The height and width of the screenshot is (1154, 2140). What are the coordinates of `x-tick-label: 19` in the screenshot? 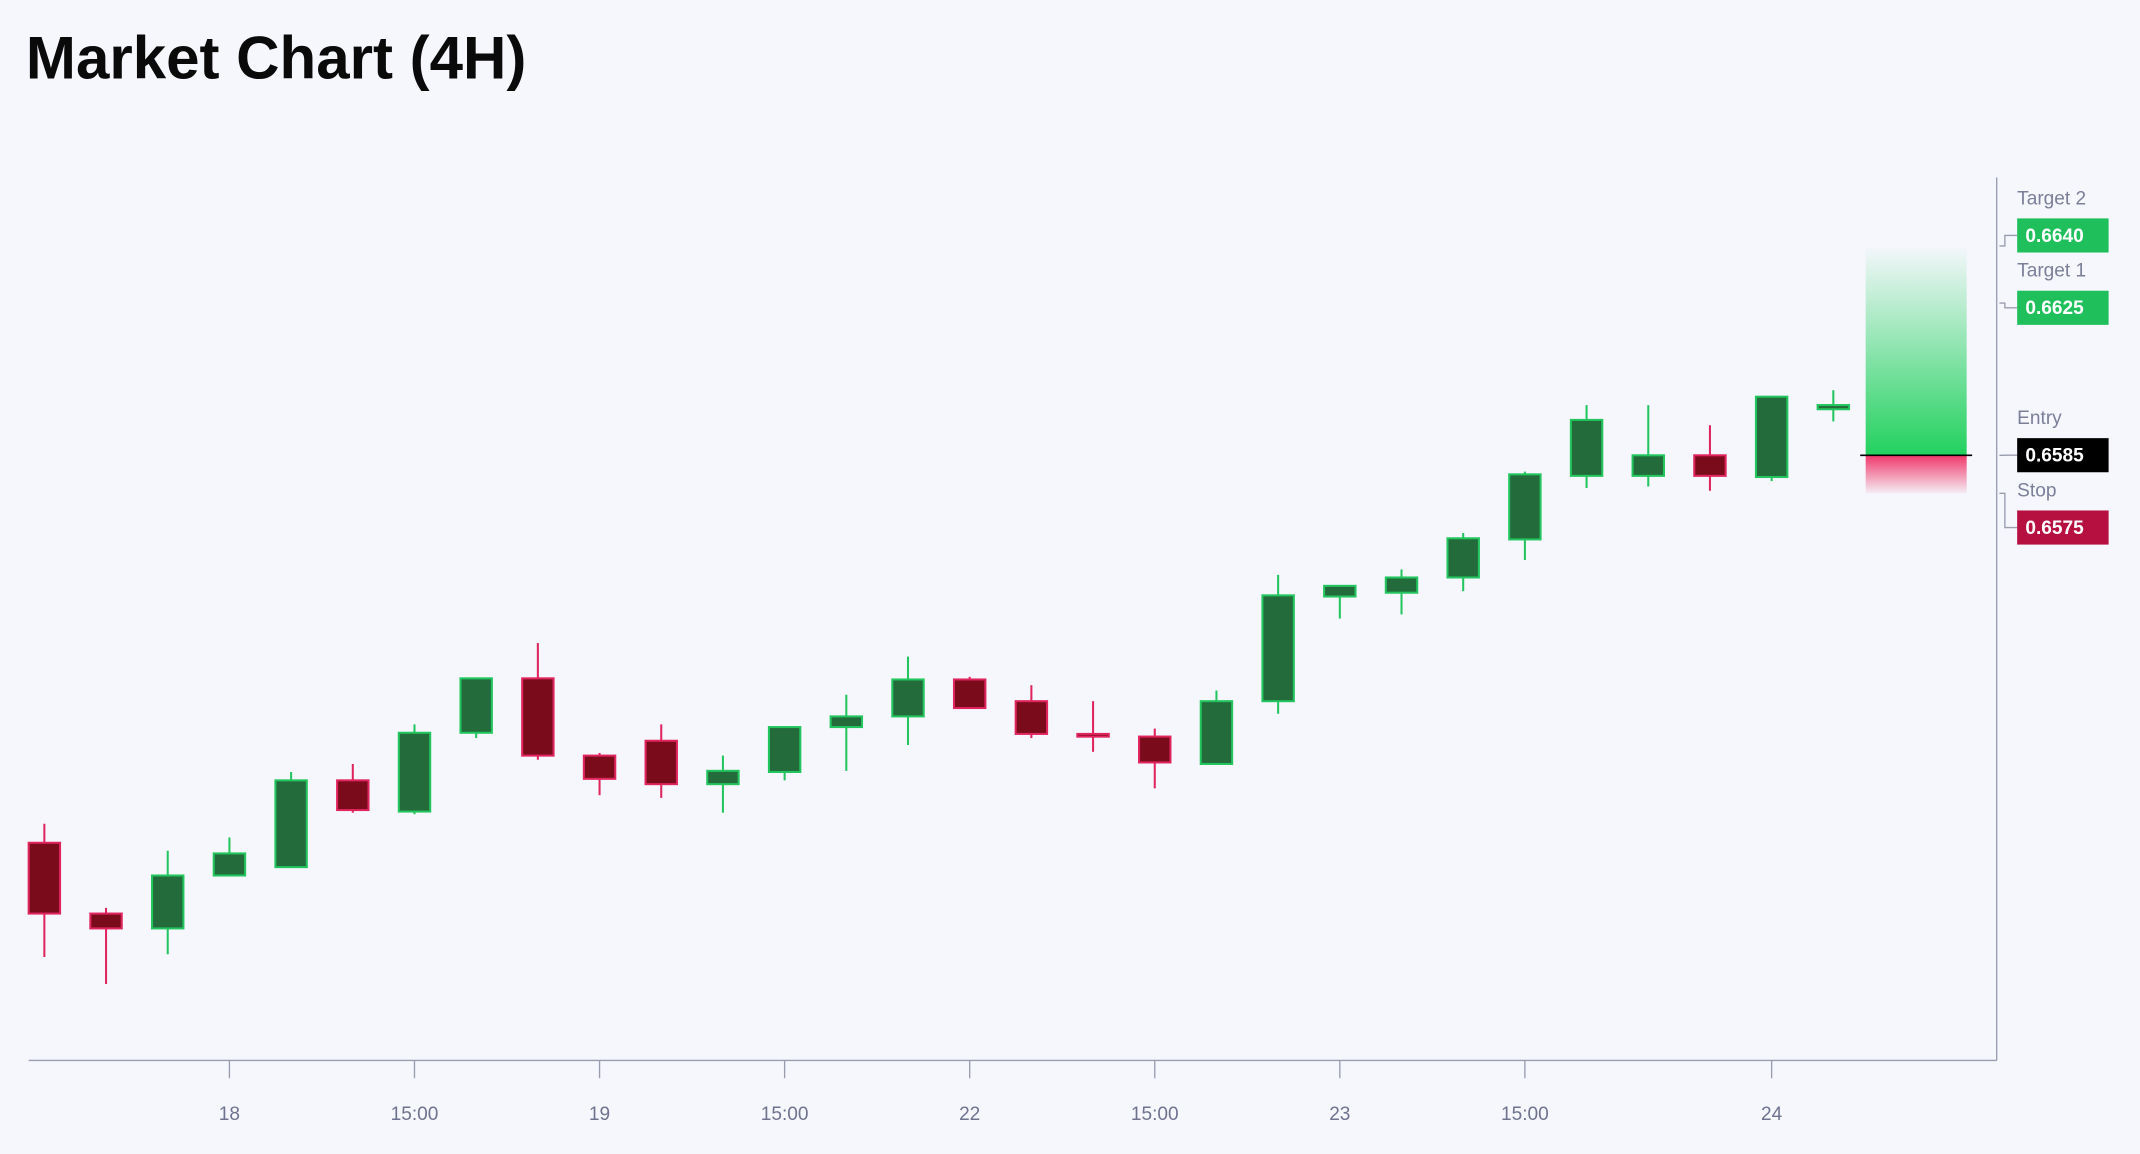 It's located at (599, 1114).